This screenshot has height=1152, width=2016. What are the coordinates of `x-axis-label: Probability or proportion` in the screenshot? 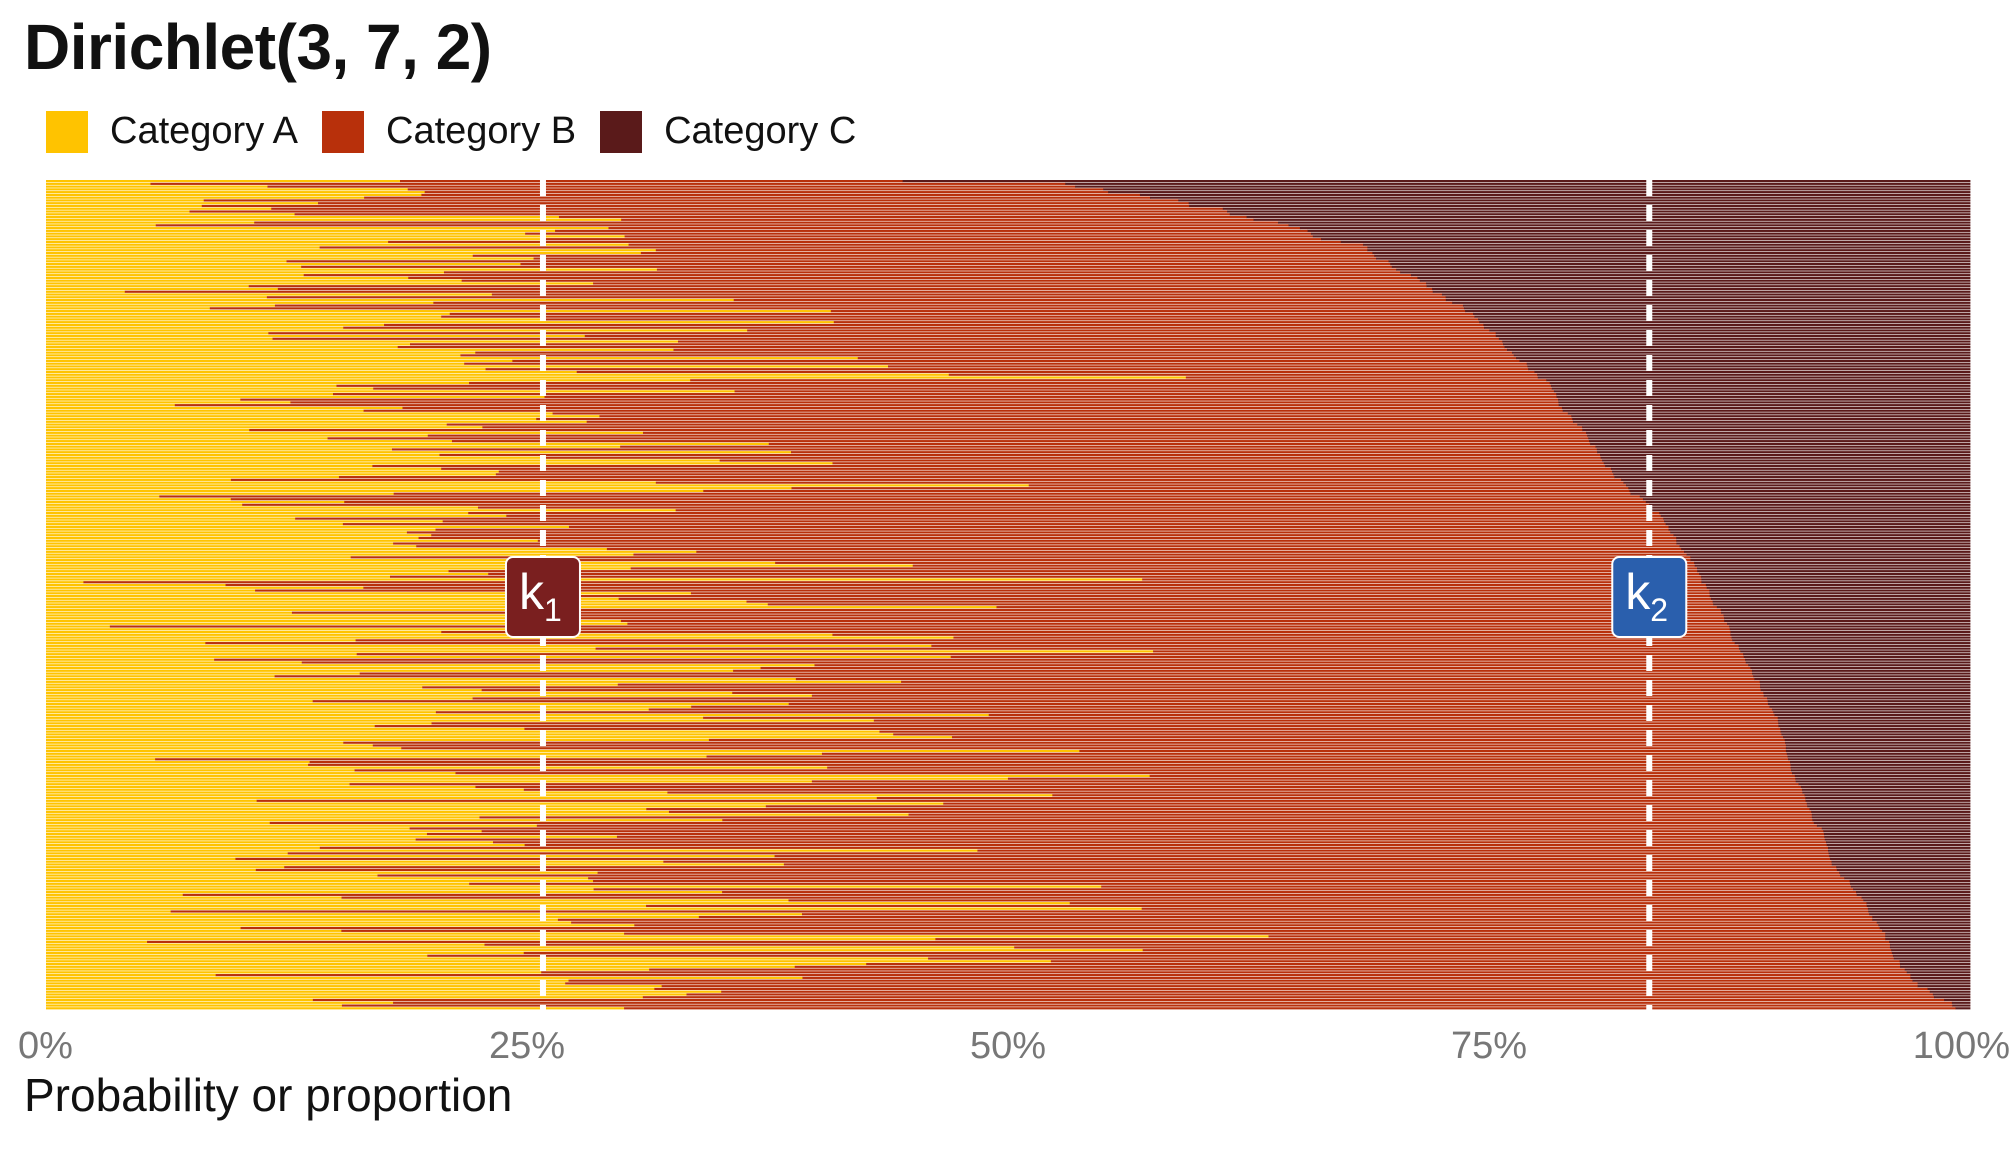 It's located at (268, 1095).